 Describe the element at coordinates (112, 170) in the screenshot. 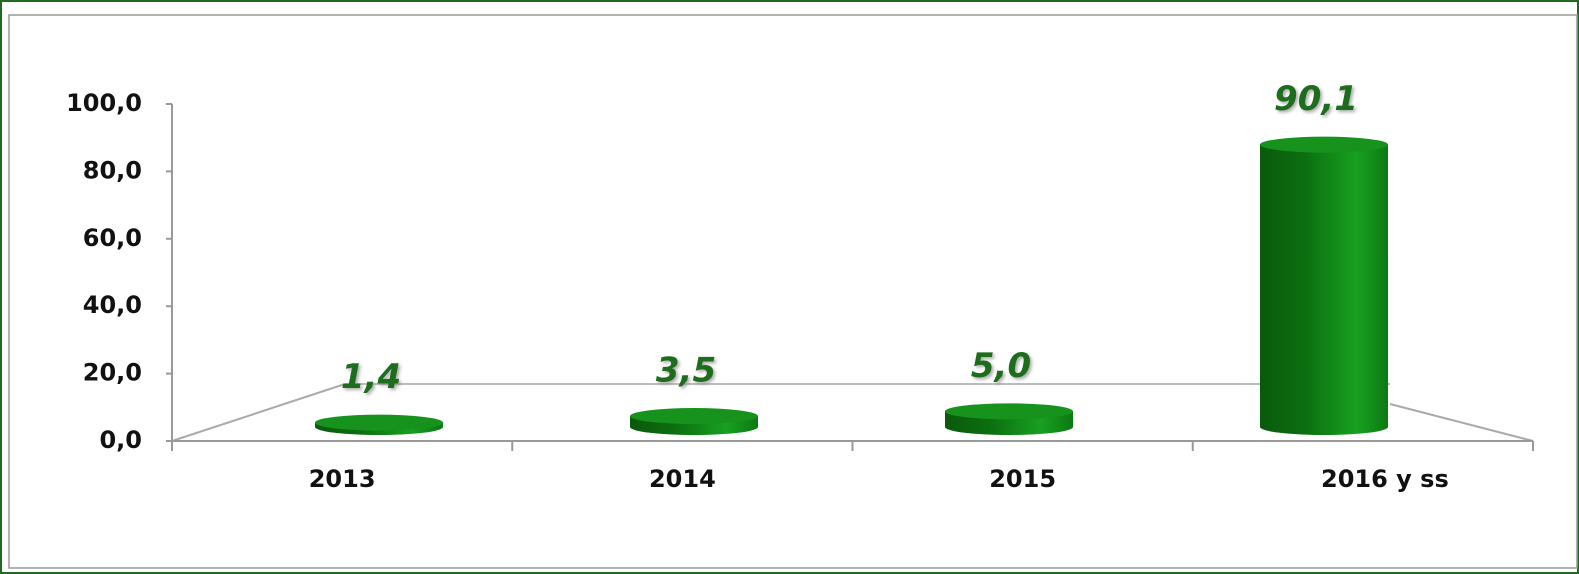

I see `y-tick-label: 80,0` at that location.